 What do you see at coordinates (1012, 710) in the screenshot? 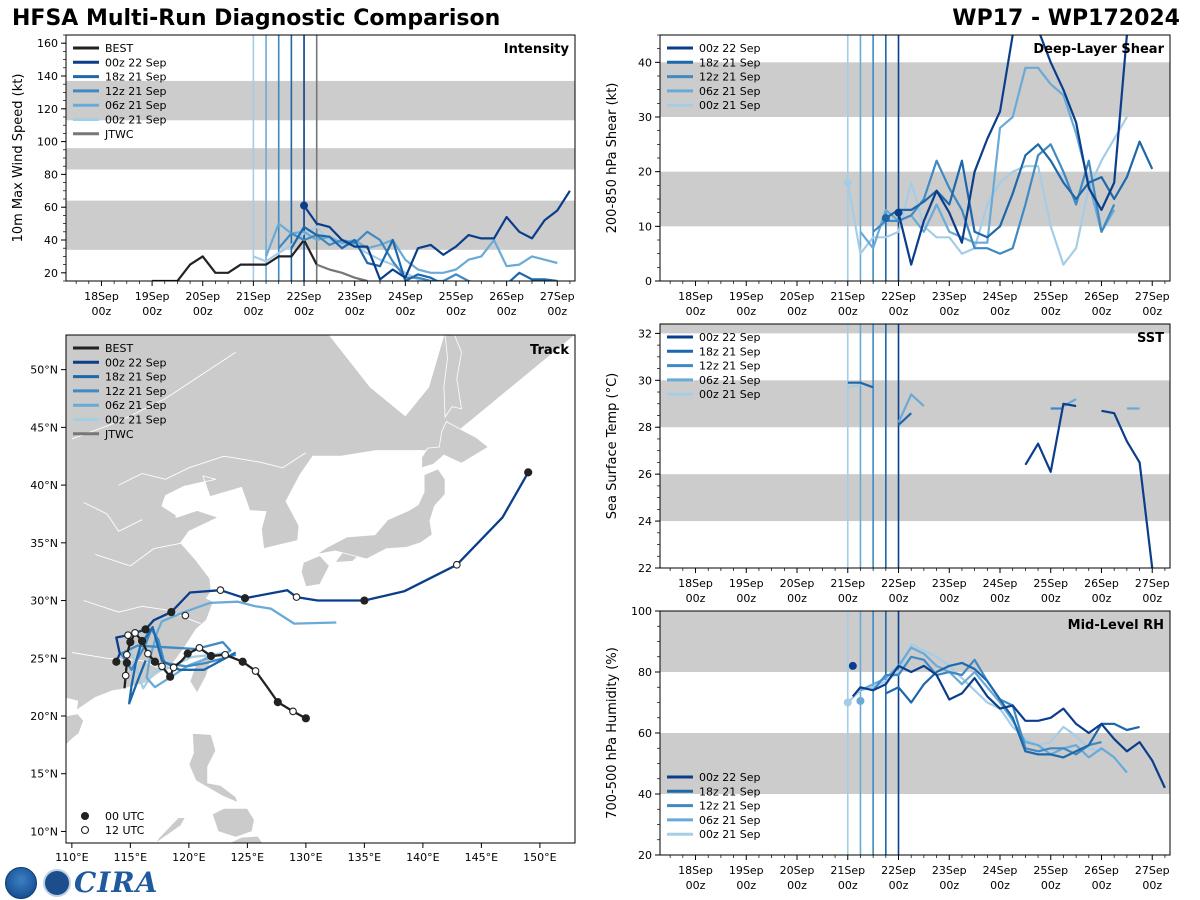
I see `rh-series-18z-21-Sep` at bounding box center [1012, 710].